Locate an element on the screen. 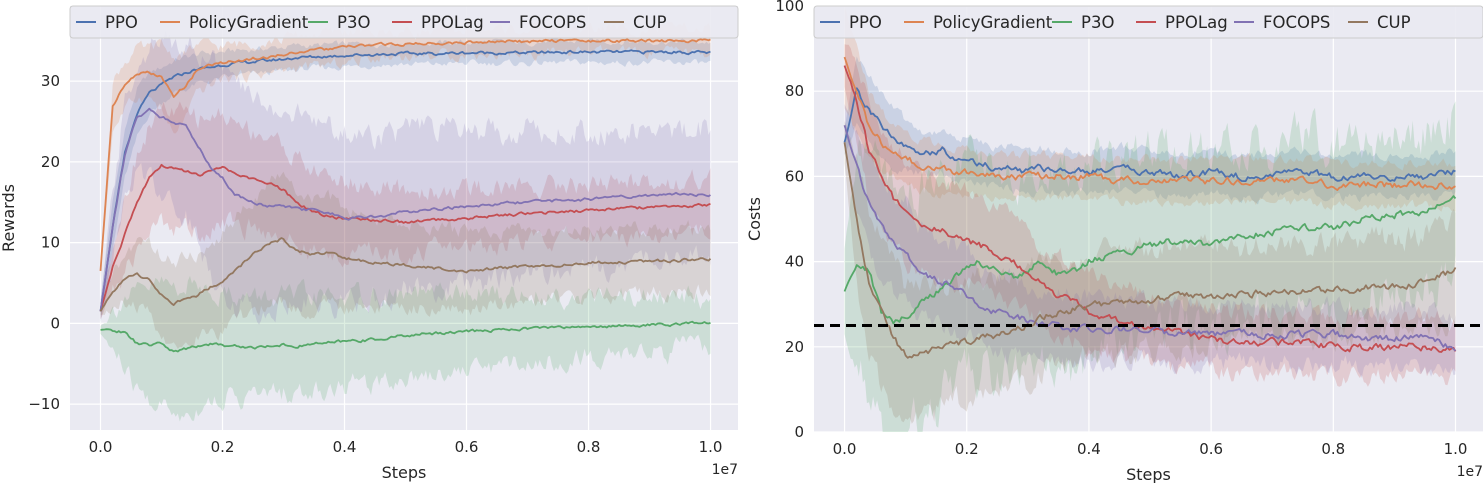 This screenshot has height=483, width=1483. band-p3o is located at coordinates (405, 348).